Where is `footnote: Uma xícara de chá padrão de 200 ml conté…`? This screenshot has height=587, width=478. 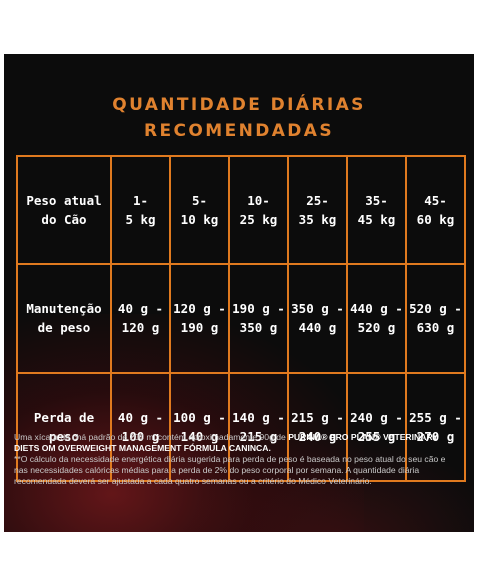
footnote: Uma xícara de chá padrão de 200 ml conté… is located at coordinates (236, 459).